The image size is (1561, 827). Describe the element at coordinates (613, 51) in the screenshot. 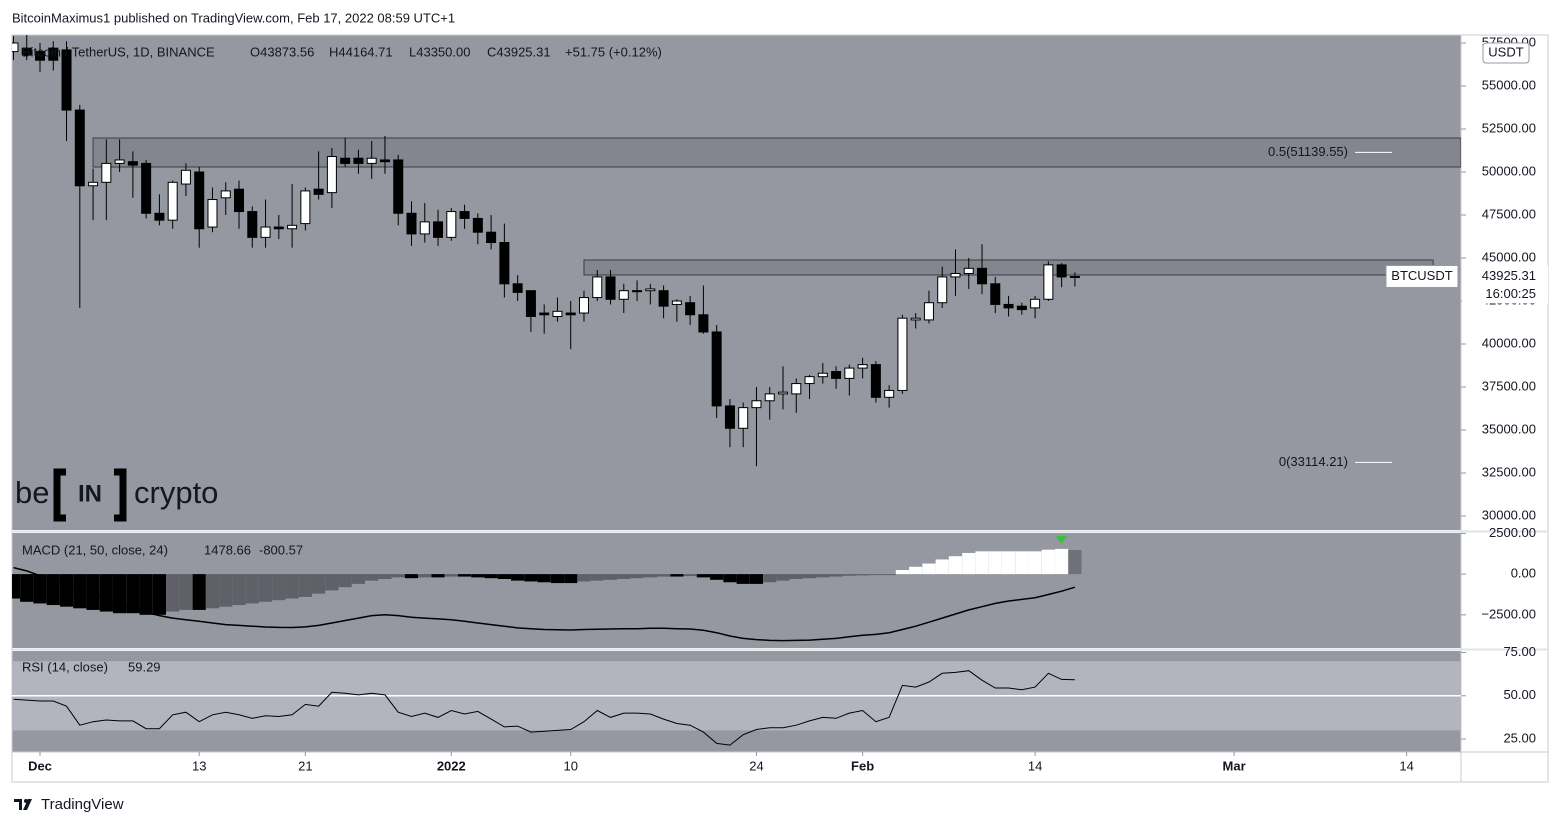

I see `ohlc-label: +51.75 (+0.12%)` at that location.